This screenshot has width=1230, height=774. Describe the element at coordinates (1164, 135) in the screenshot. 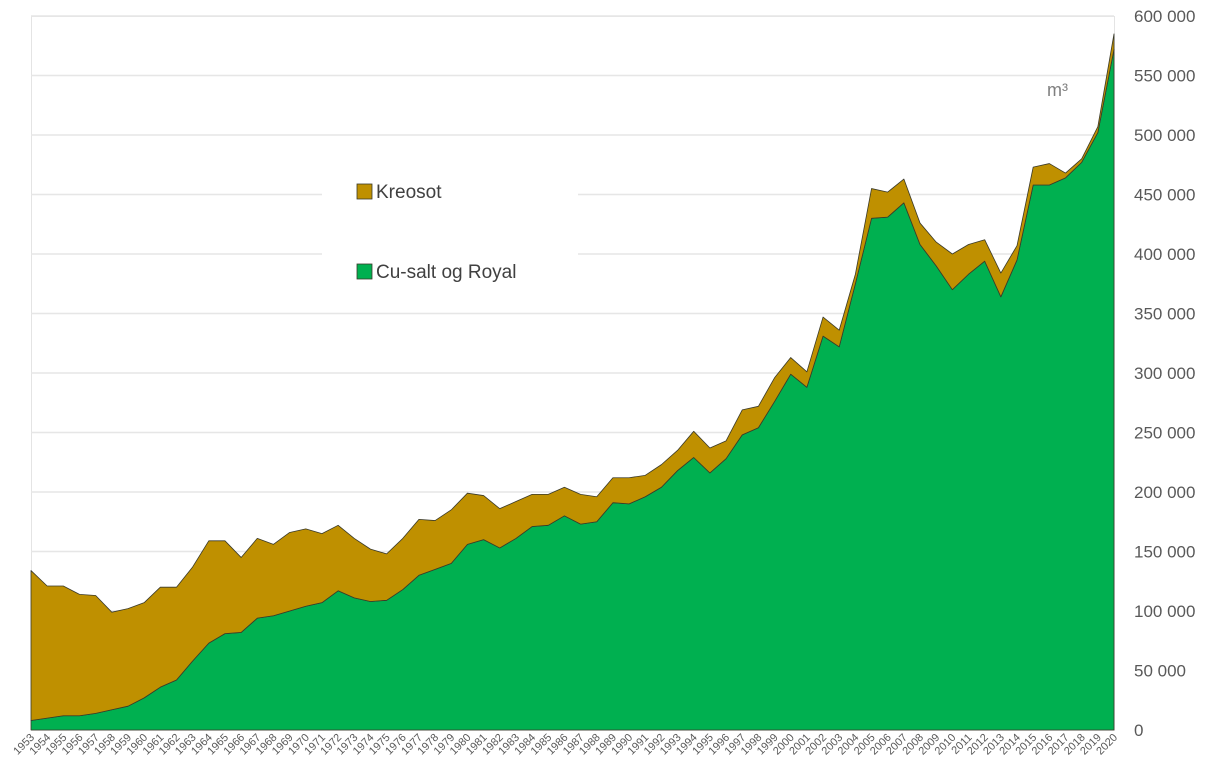

I see `y-tick-label: 500 000` at that location.